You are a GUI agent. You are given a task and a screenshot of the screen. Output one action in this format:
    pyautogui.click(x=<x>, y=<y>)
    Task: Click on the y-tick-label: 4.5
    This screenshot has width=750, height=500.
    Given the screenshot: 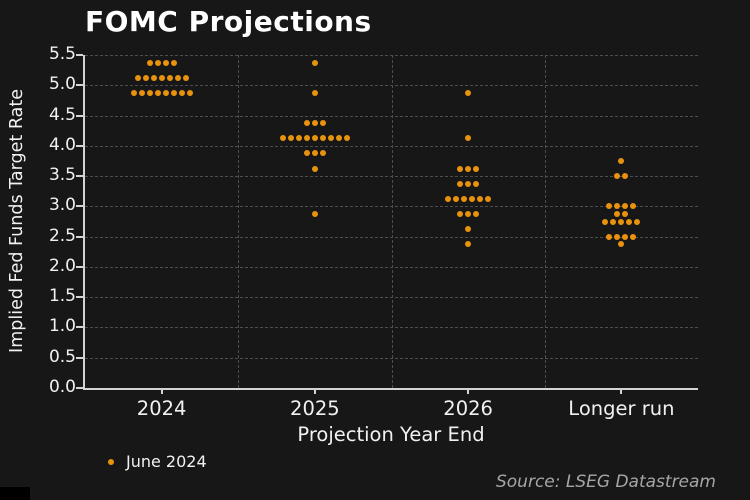 What is the action you would take?
    pyautogui.click(x=62, y=114)
    